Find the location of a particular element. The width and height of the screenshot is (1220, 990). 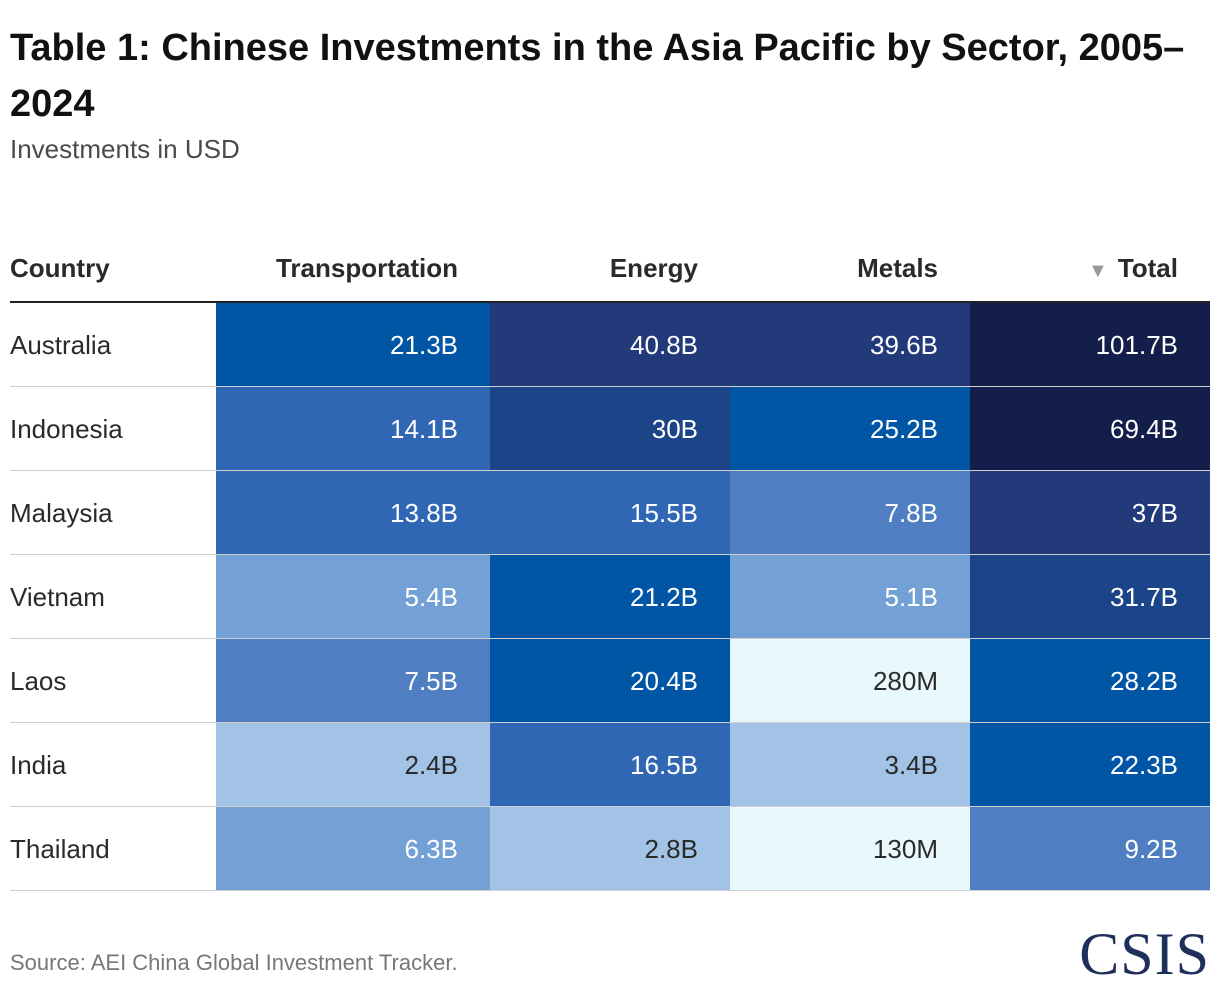

column-header-metals: Metals is located at coordinates (897, 268).